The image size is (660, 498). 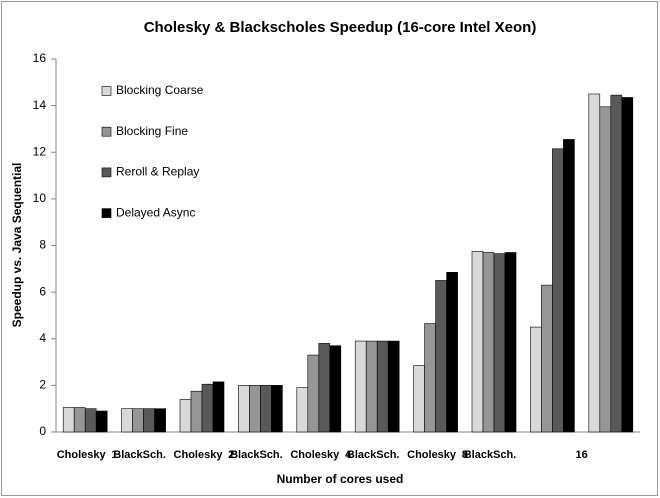 What do you see at coordinates (40, 151) in the screenshot?
I see `y-tick-label: 12` at bounding box center [40, 151].